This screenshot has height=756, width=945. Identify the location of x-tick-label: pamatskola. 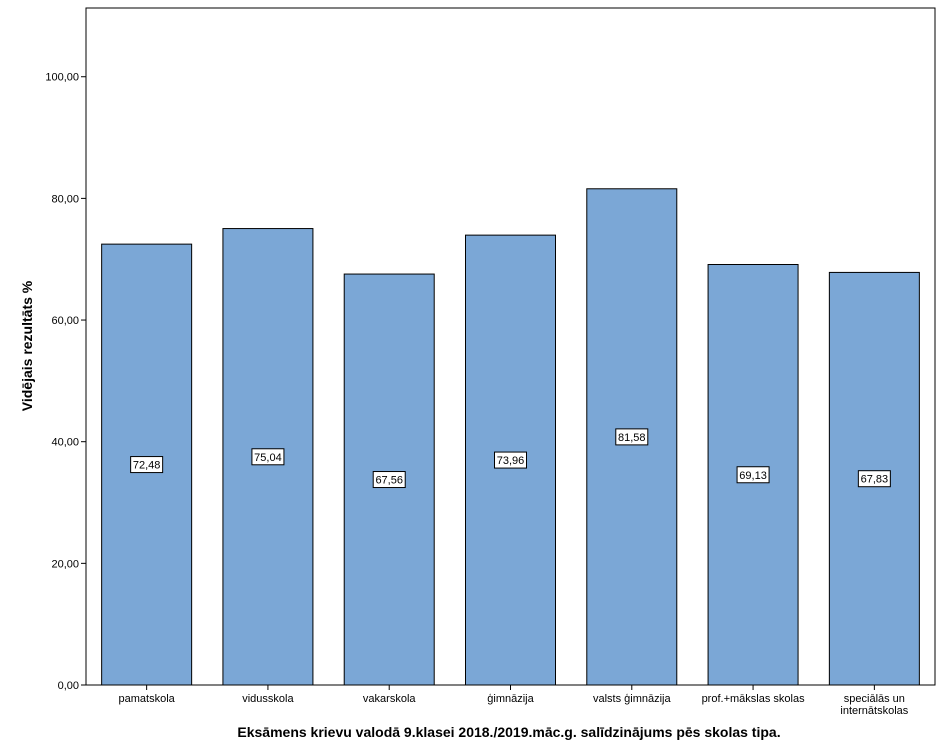
(147, 699).